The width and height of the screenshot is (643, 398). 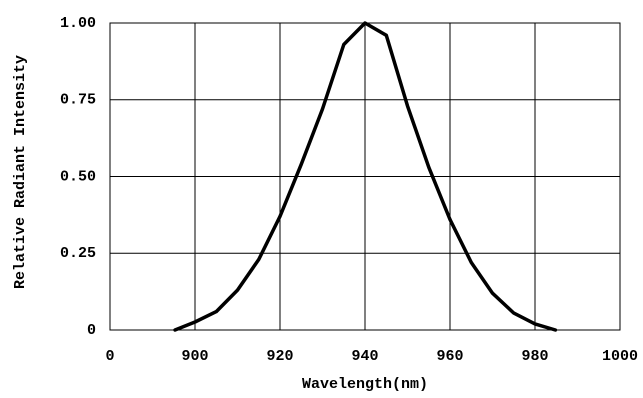 I want to click on y-tick-label: 0, so click(x=91, y=330).